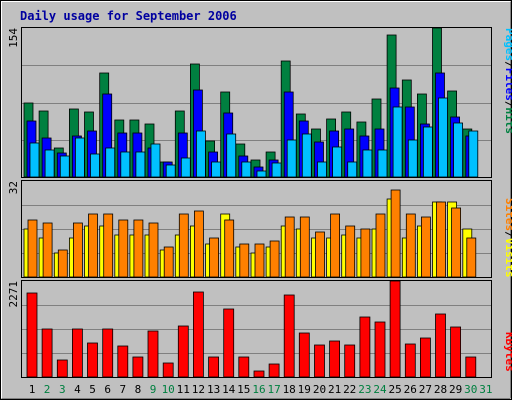 Image resolution: width=512 pixels, height=405 pixels. What do you see at coordinates (77, 389) in the screenshot?
I see `x-label-day-4: 4` at bounding box center [77, 389].